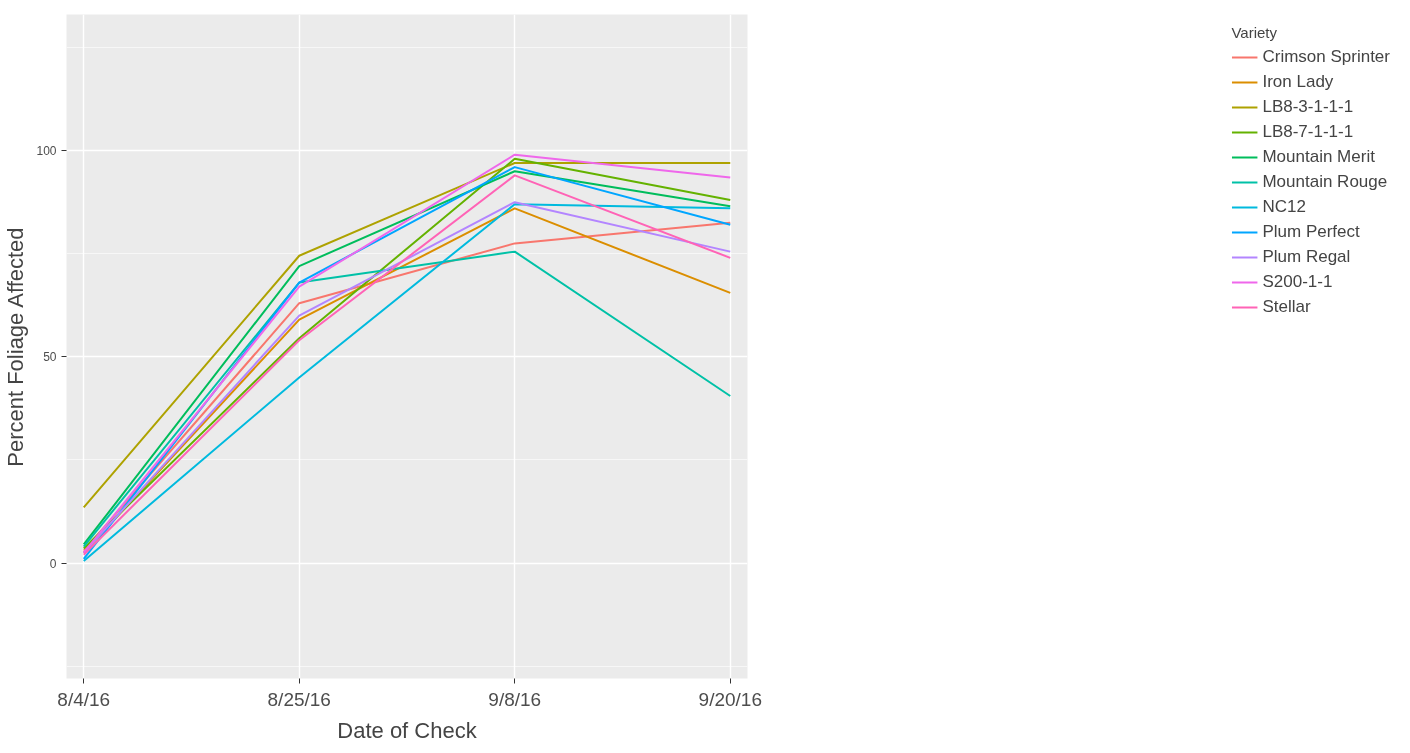  What do you see at coordinates (515, 699) in the screenshot?
I see `x-tick-label: 9/8/16` at bounding box center [515, 699].